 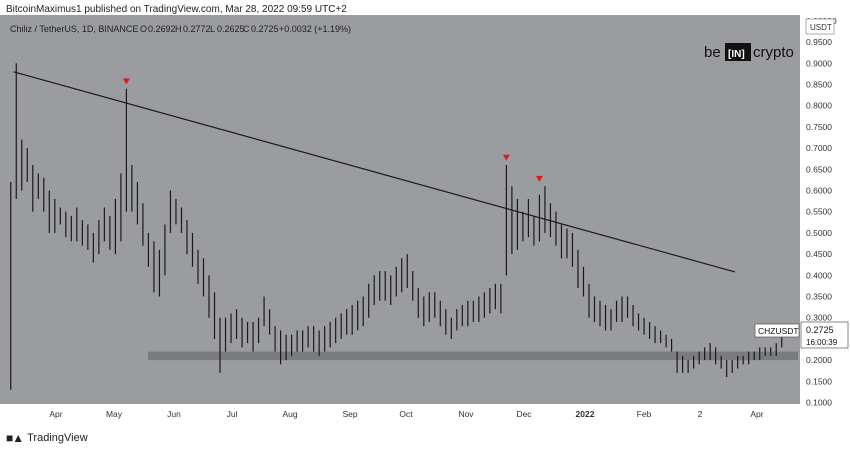 I want to click on last-price-tag: CHZUSDT 0.2725 16:00:39, so click(x=801, y=335).